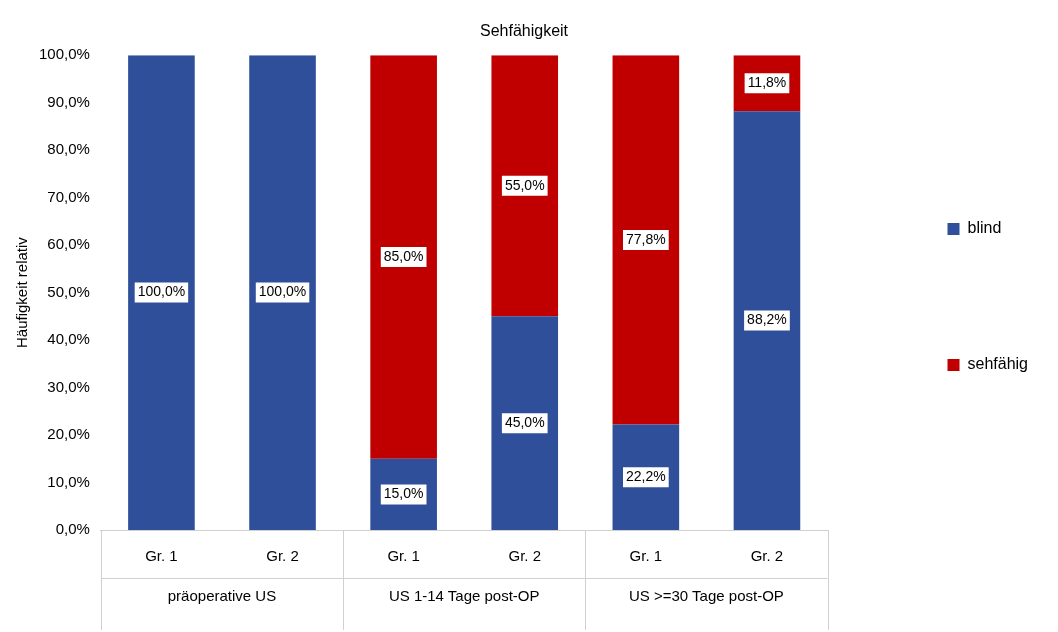 Image resolution: width=1058 pixels, height=632 pixels. Describe the element at coordinates (68, 339) in the screenshot. I see `y-tick-label: 40,0%` at that location.